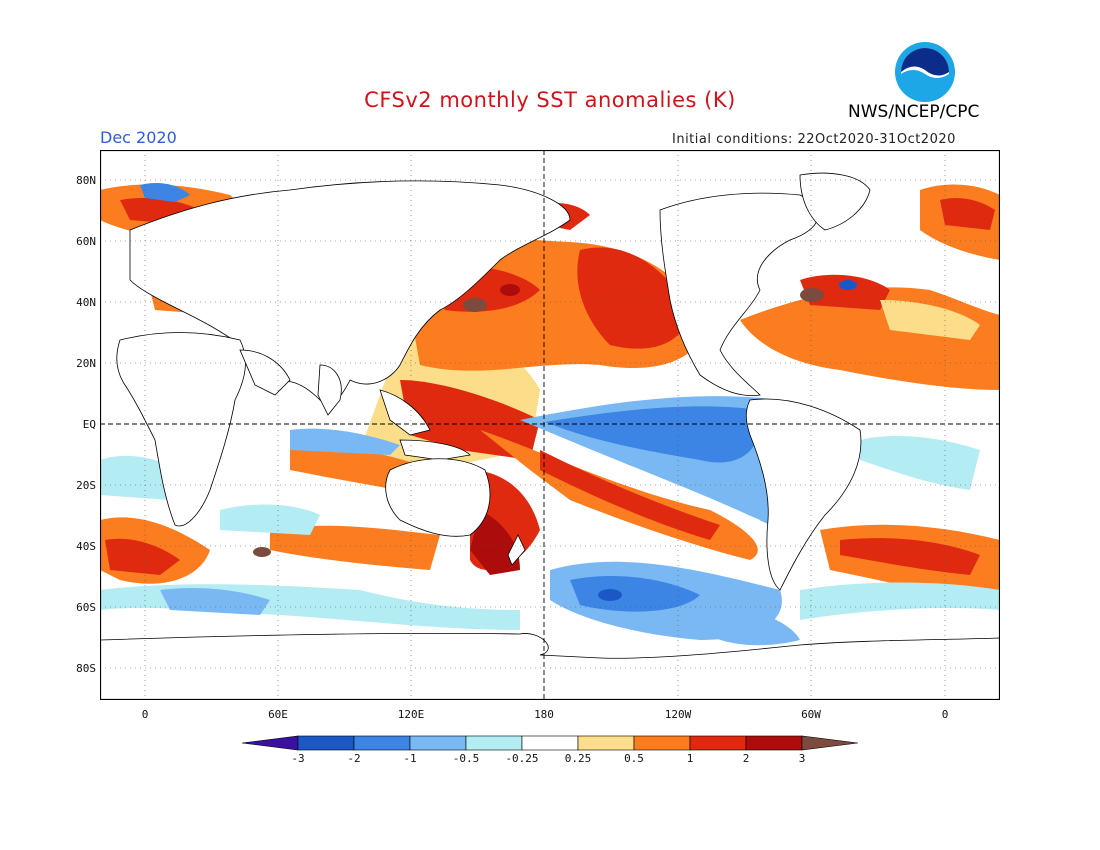 The height and width of the screenshot is (850, 1100). Describe the element at coordinates (86, 363) in the screenshot. I see `lat-label-20n: 20N` at that location.